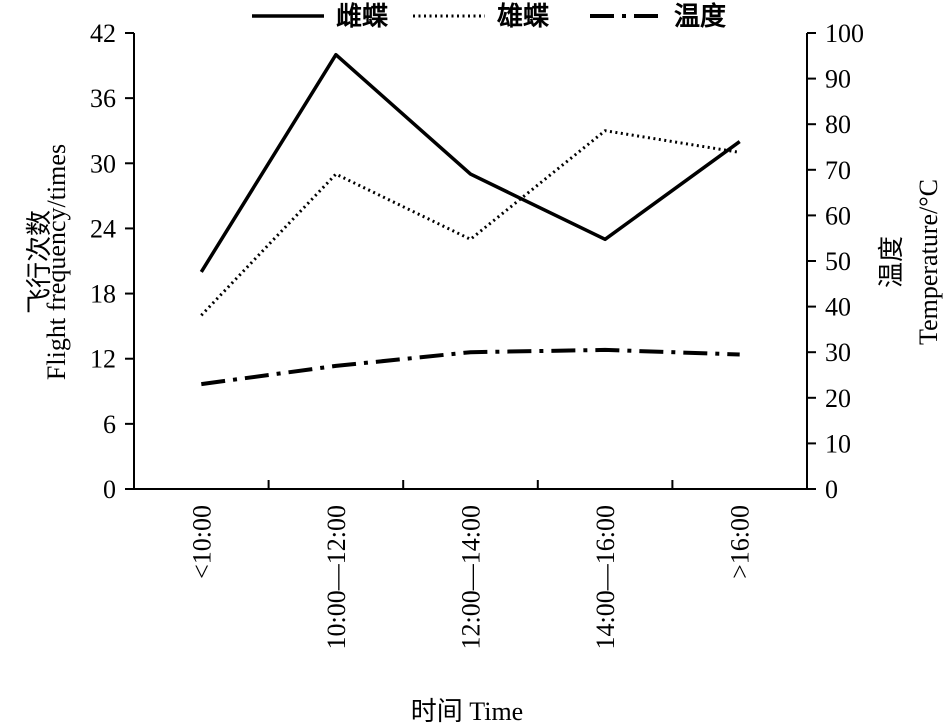  What do you see at coordinates (910, 262) in the screenshot?
I see `right-y-axis-title: 温度 Temperature/°C` at bounding box center [910, 262].